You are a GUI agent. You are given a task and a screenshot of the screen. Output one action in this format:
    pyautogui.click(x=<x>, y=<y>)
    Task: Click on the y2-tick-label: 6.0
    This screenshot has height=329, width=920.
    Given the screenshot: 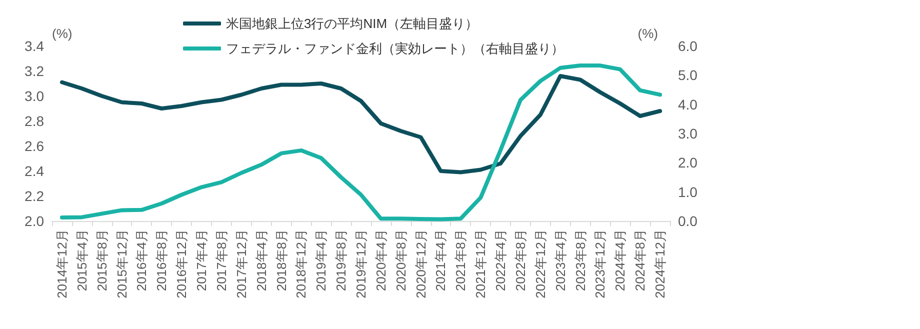 What is the action you would take?
    pyautogui.click(x=688, y=46)
    